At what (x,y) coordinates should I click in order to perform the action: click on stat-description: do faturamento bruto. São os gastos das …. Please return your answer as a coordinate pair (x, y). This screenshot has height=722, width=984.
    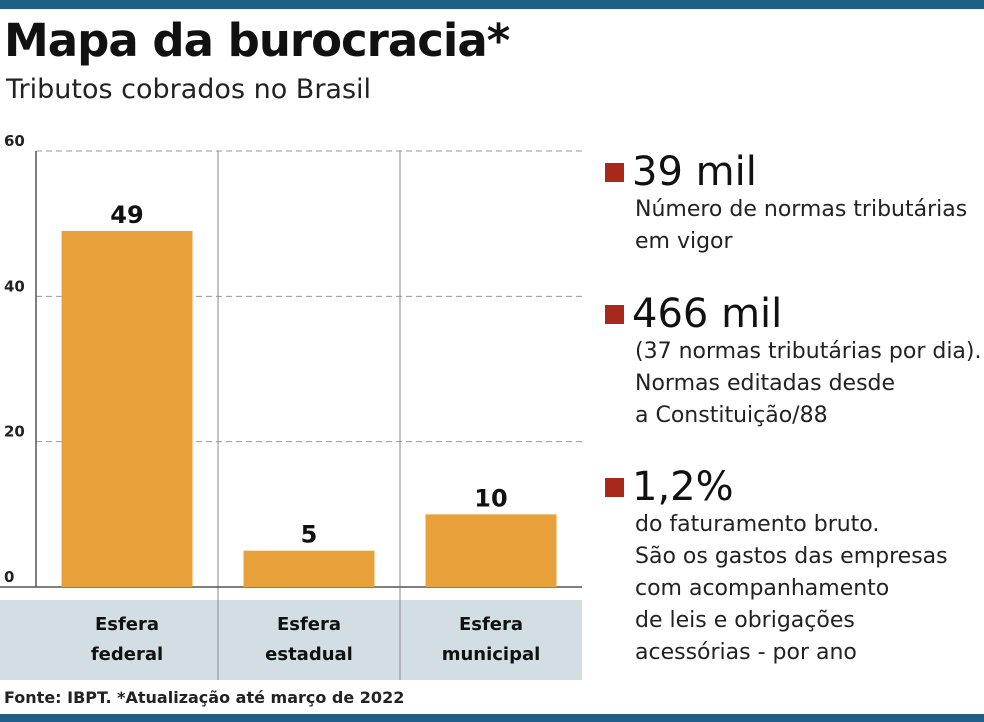
    Looking at the image, I should click on (791, 588).